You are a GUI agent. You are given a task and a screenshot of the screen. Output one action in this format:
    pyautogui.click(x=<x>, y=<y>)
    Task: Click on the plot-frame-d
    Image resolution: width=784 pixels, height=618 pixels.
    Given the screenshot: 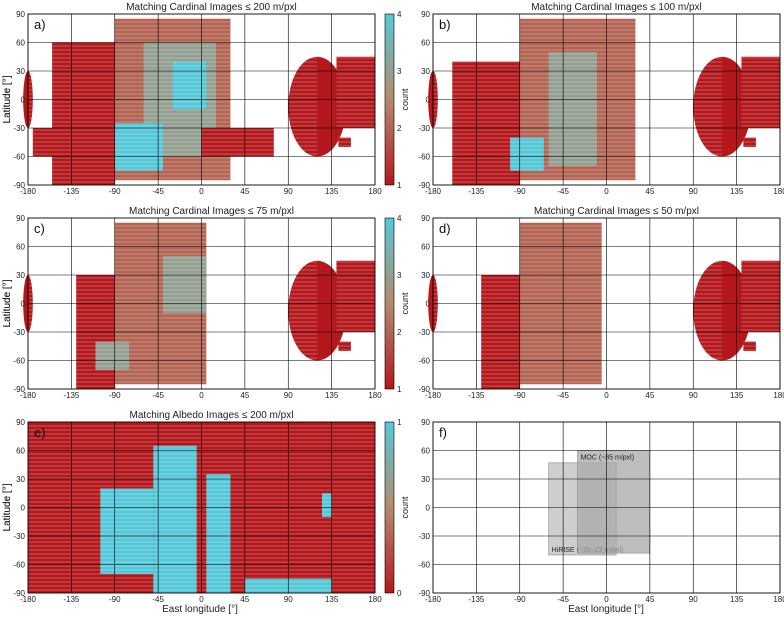 What is the action you would take?
    pyautogui.click(x=606, y=303)
    